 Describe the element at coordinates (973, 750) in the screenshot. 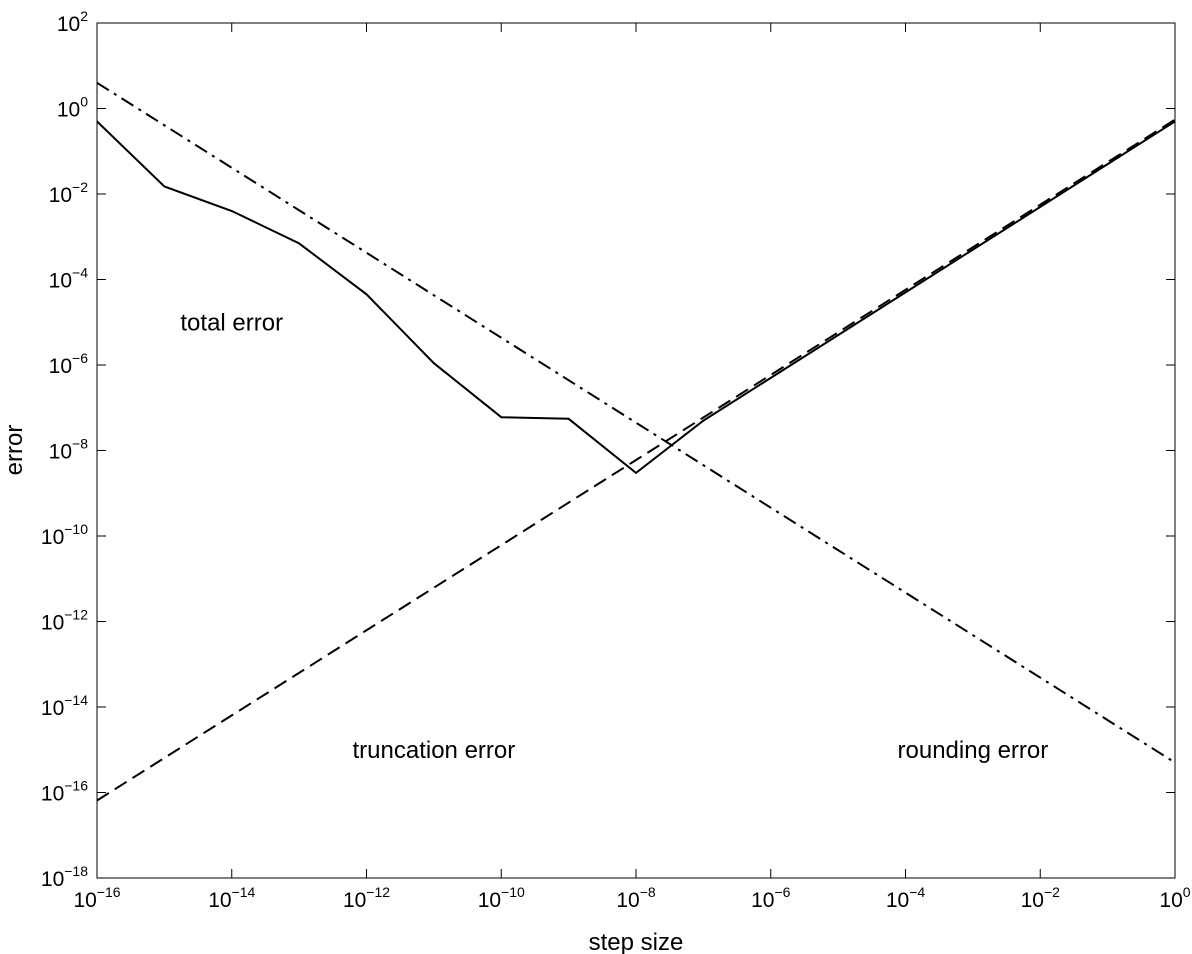

I see `rounding-error-label: rounding error` at that location.